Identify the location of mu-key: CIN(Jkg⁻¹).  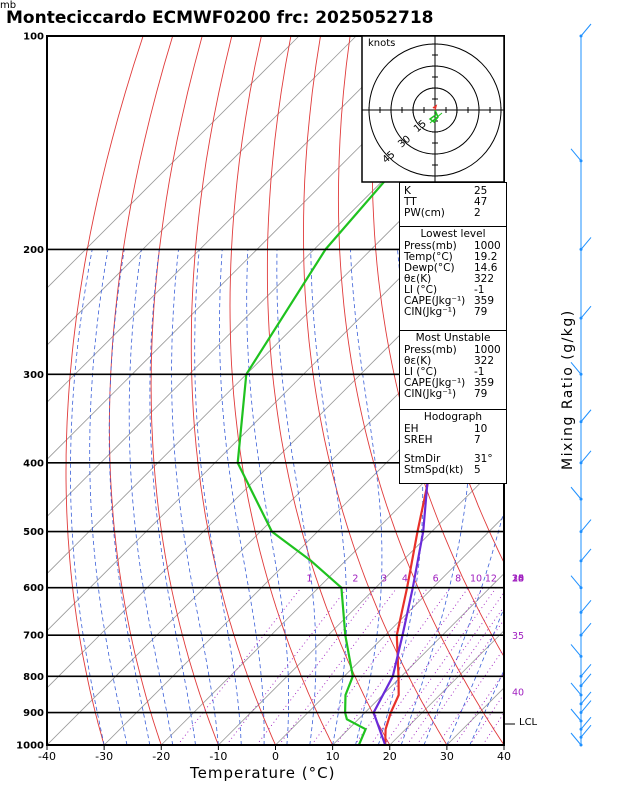
(430, 394).